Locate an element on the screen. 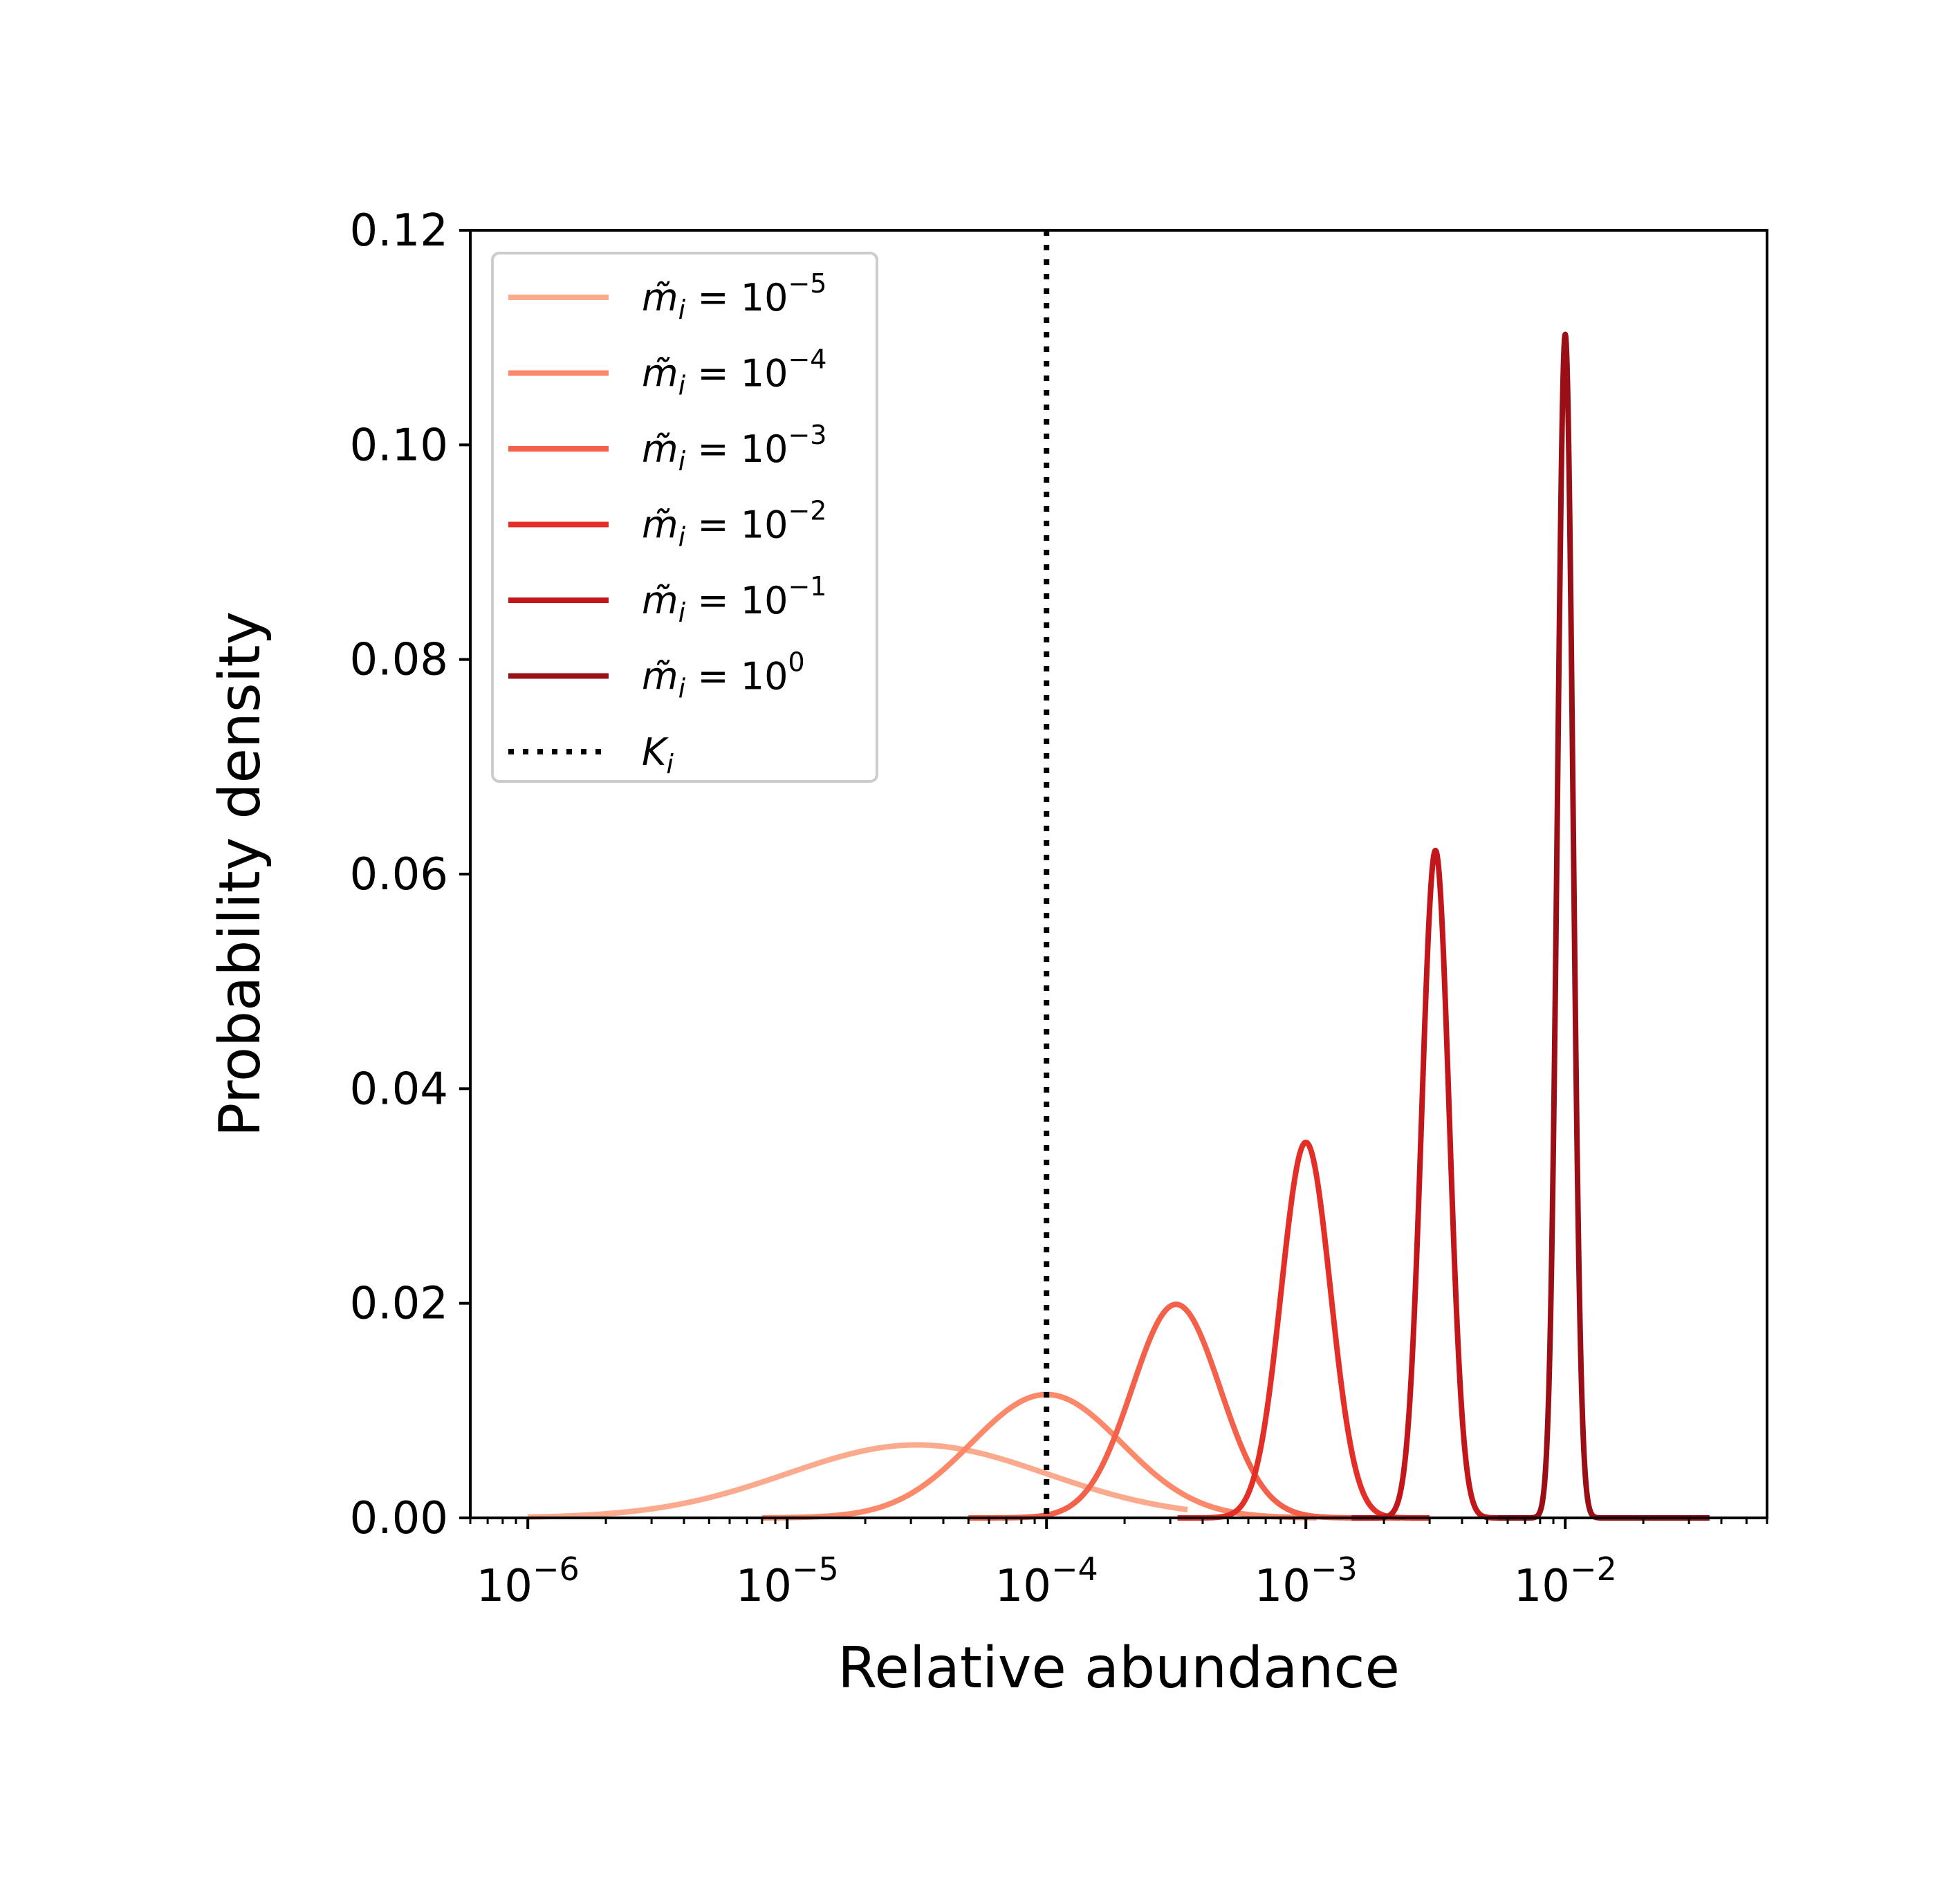 Image resolution: width=1960 pixels, height=1901 pixels. y-tick-label-4: 0.08 is located at coordinates (399, 660).